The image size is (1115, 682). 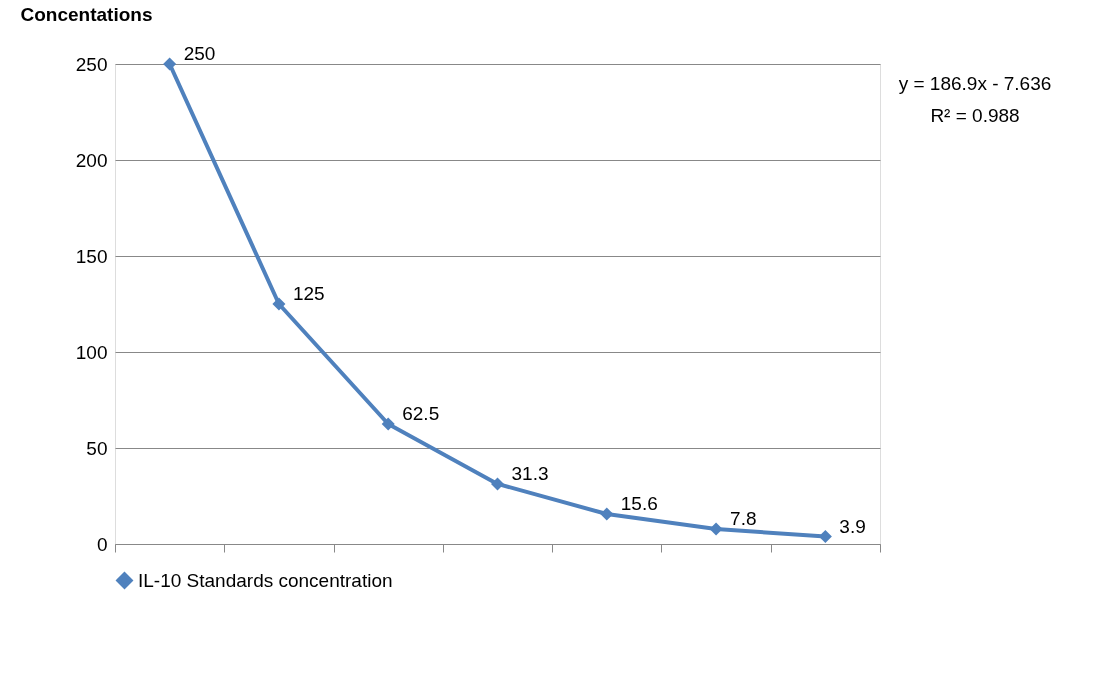 What do you see at coordinates (97, 448) in the screenshot?
I see `y-tick-label: 50` at bounding box center [97, 448].